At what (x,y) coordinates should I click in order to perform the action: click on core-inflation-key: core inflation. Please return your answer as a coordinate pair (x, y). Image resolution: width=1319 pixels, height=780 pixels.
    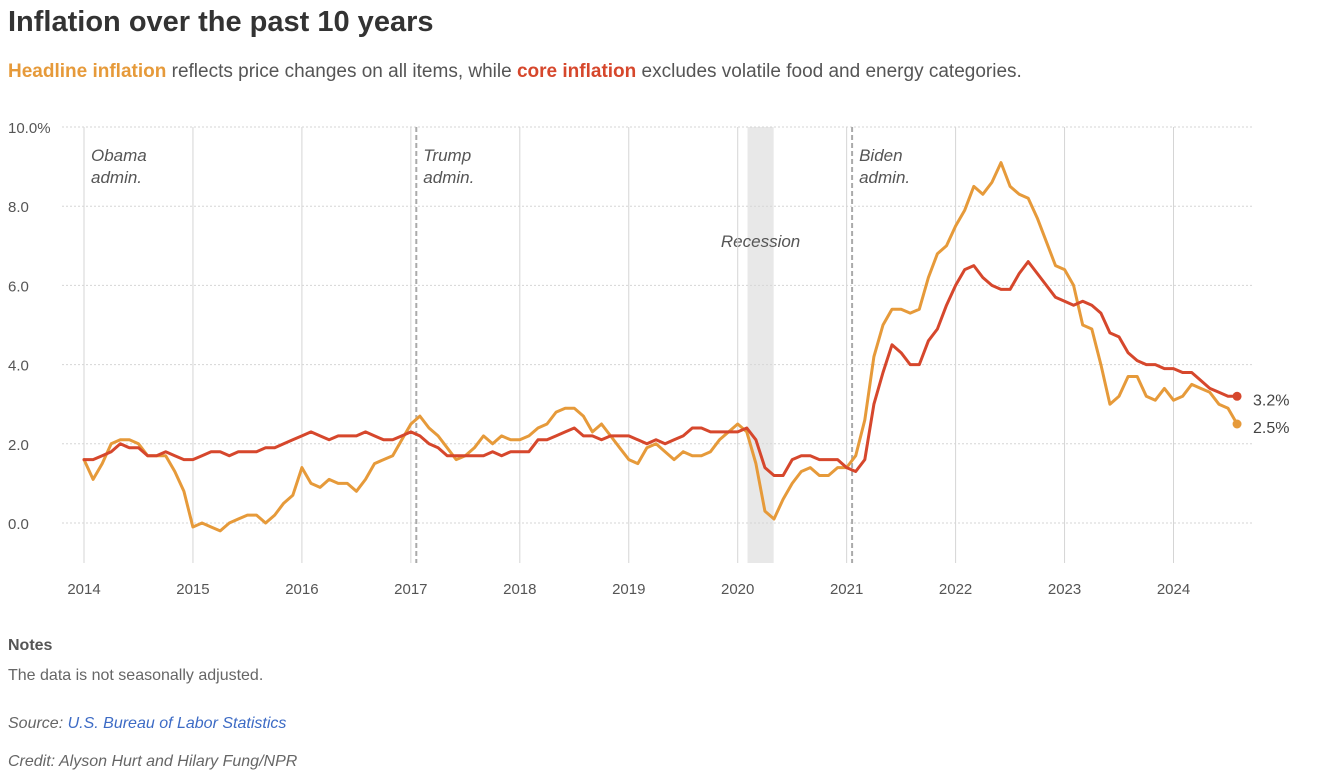
    Looking at the image, I should click on (576, 71).